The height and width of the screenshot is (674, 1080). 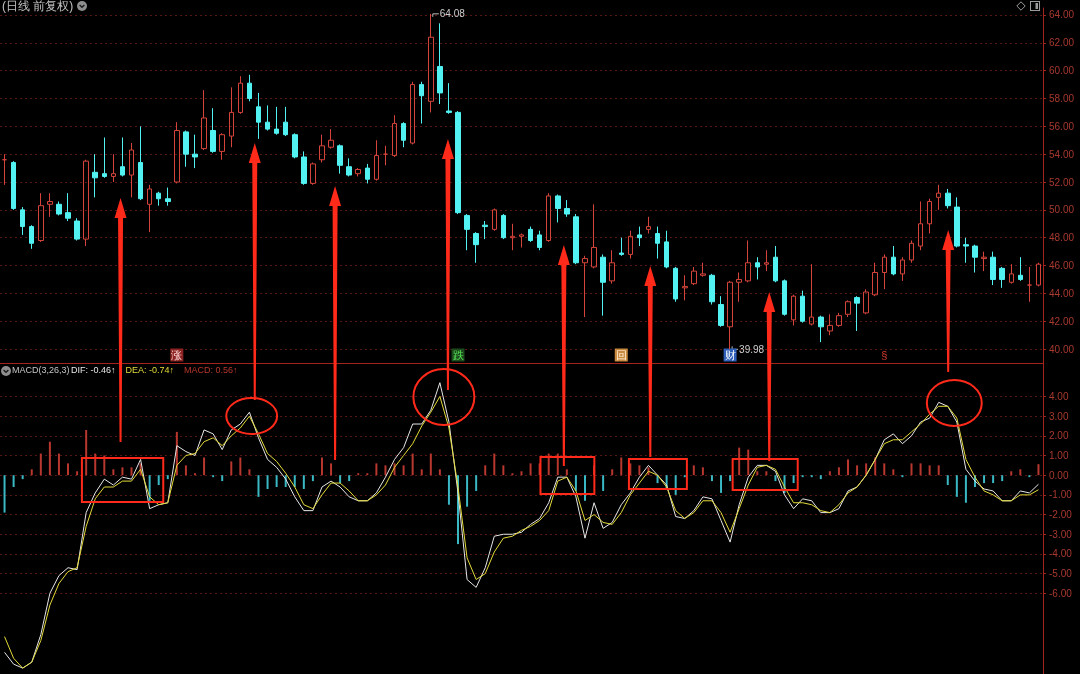 I want to click on y-tick-label: 62.00, so click(x=1062, y=43).